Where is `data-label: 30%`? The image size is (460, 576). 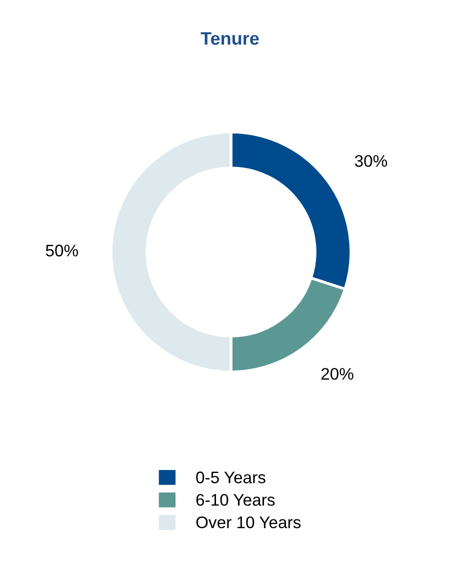 data-label: 30% is located at coordinates (371, 161).